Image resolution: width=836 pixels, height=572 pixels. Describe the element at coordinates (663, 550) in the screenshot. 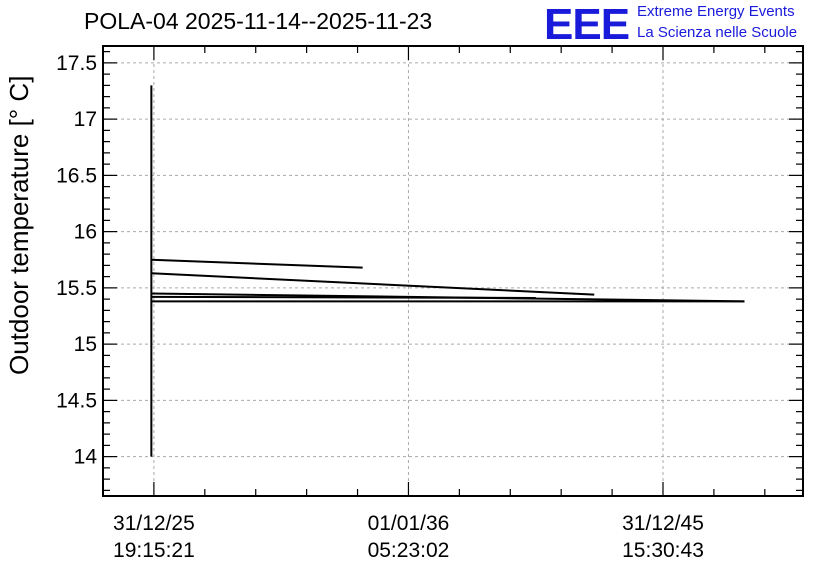

I see `x-tick-label-time: 15:30:43` at that location.